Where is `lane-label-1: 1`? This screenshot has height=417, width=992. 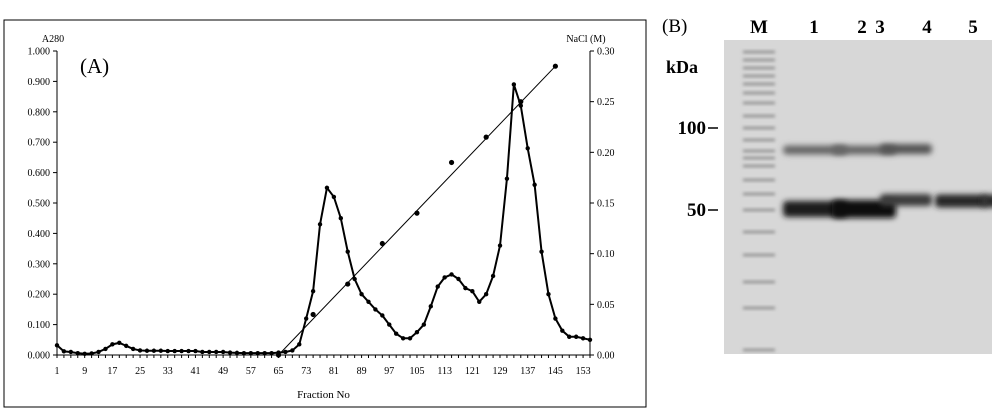 lane-label-1: 1 is located at coordinates (814, 27).